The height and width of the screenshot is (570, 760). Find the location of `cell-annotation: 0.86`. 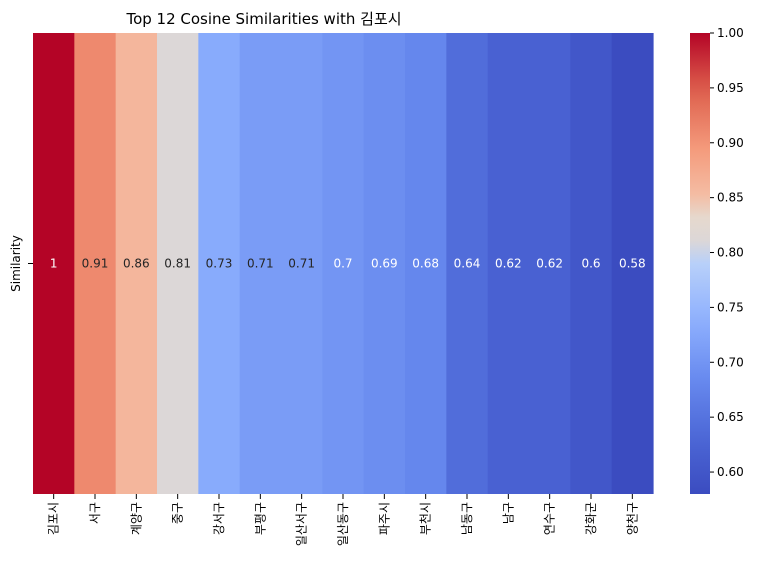

cell-annotation: 0.86 is located at coordinates (136, 264).